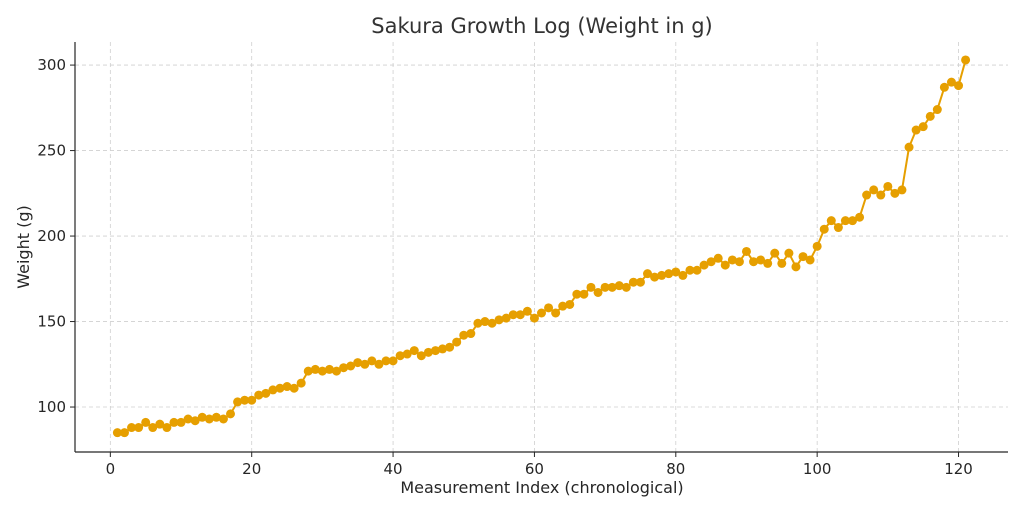 This screenshot has width=1024, height=512. Describe the element at coordinates (51, 151) in the screenshot. I see `y-tick-label: 250` at that location.